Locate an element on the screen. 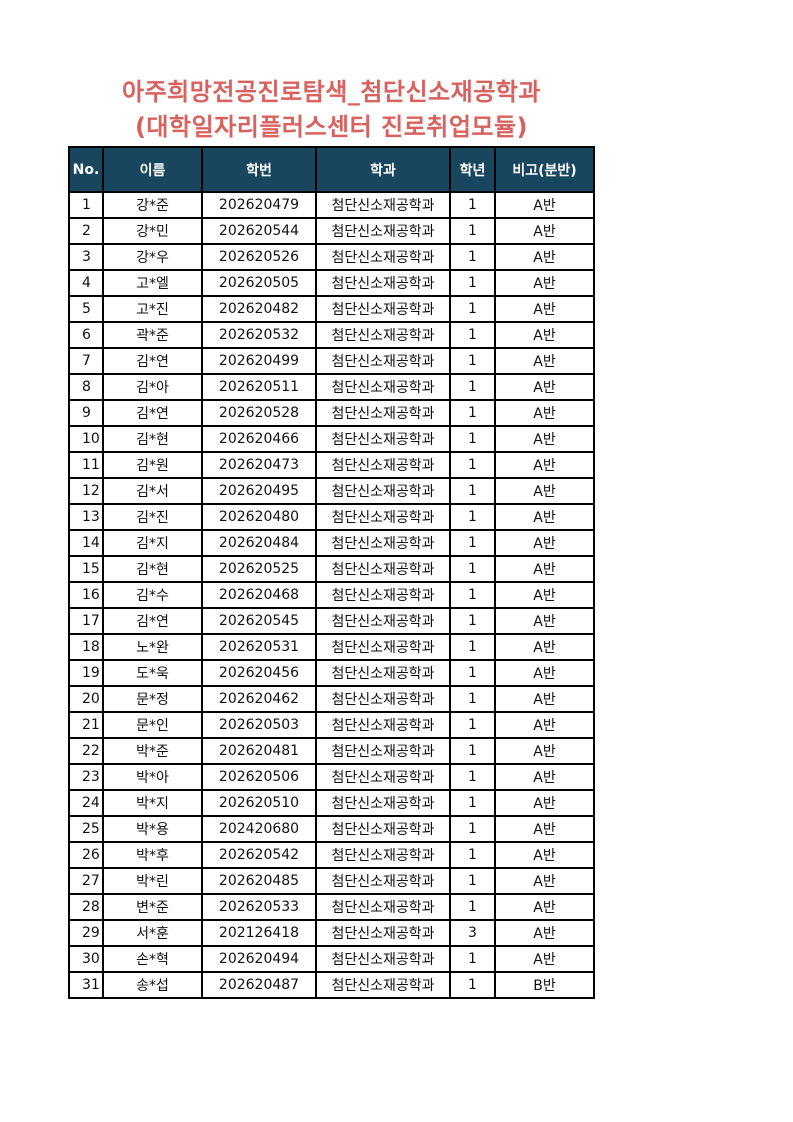  cell-student-id: 202620462 is located at coordinates (259, 699).